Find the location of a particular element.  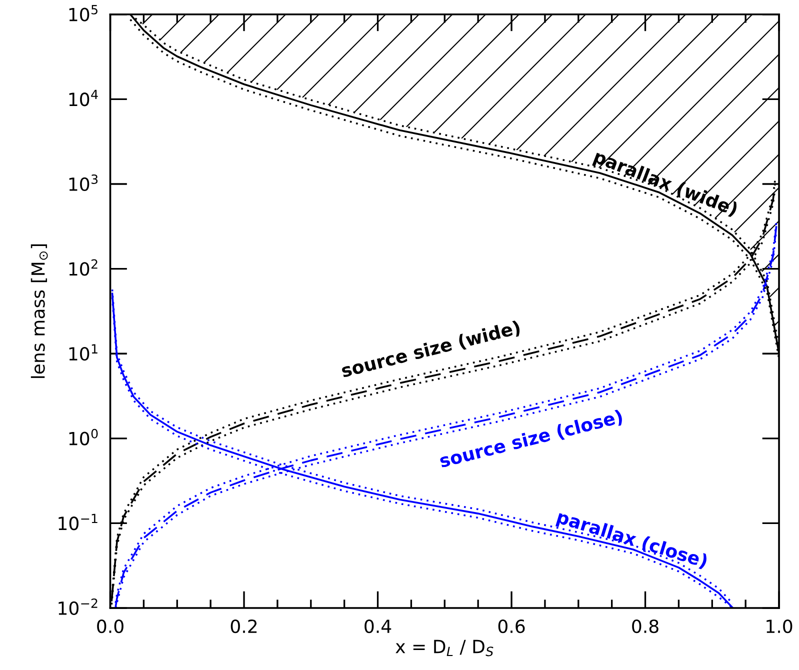

x-tick-label: 1.0 is located at coordinates (779, 626).